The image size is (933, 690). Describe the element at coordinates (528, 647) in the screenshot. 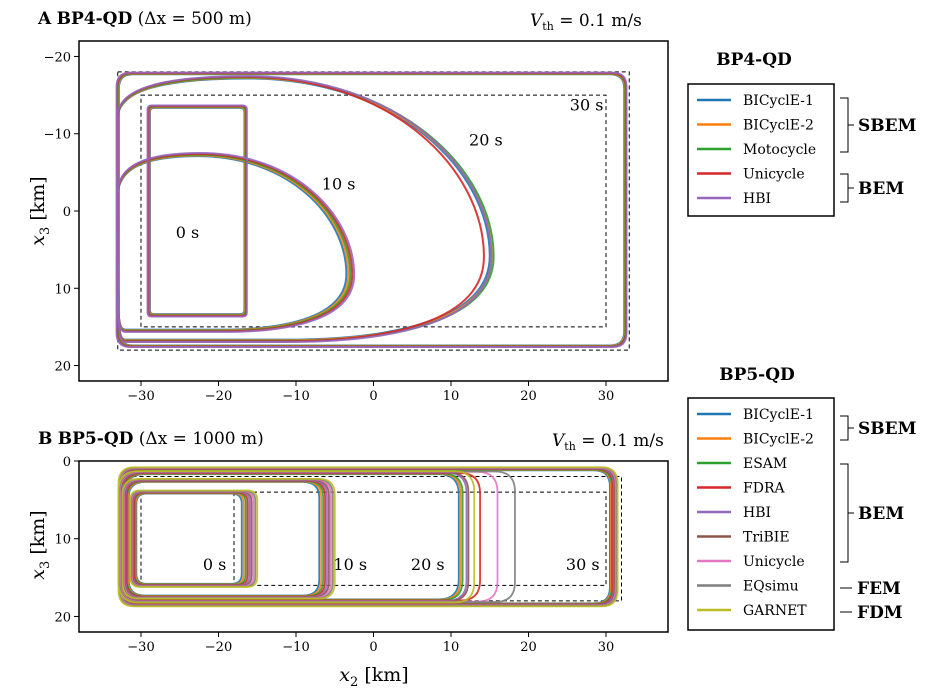

I see `panel-b-xtick-label: 20` at that location.